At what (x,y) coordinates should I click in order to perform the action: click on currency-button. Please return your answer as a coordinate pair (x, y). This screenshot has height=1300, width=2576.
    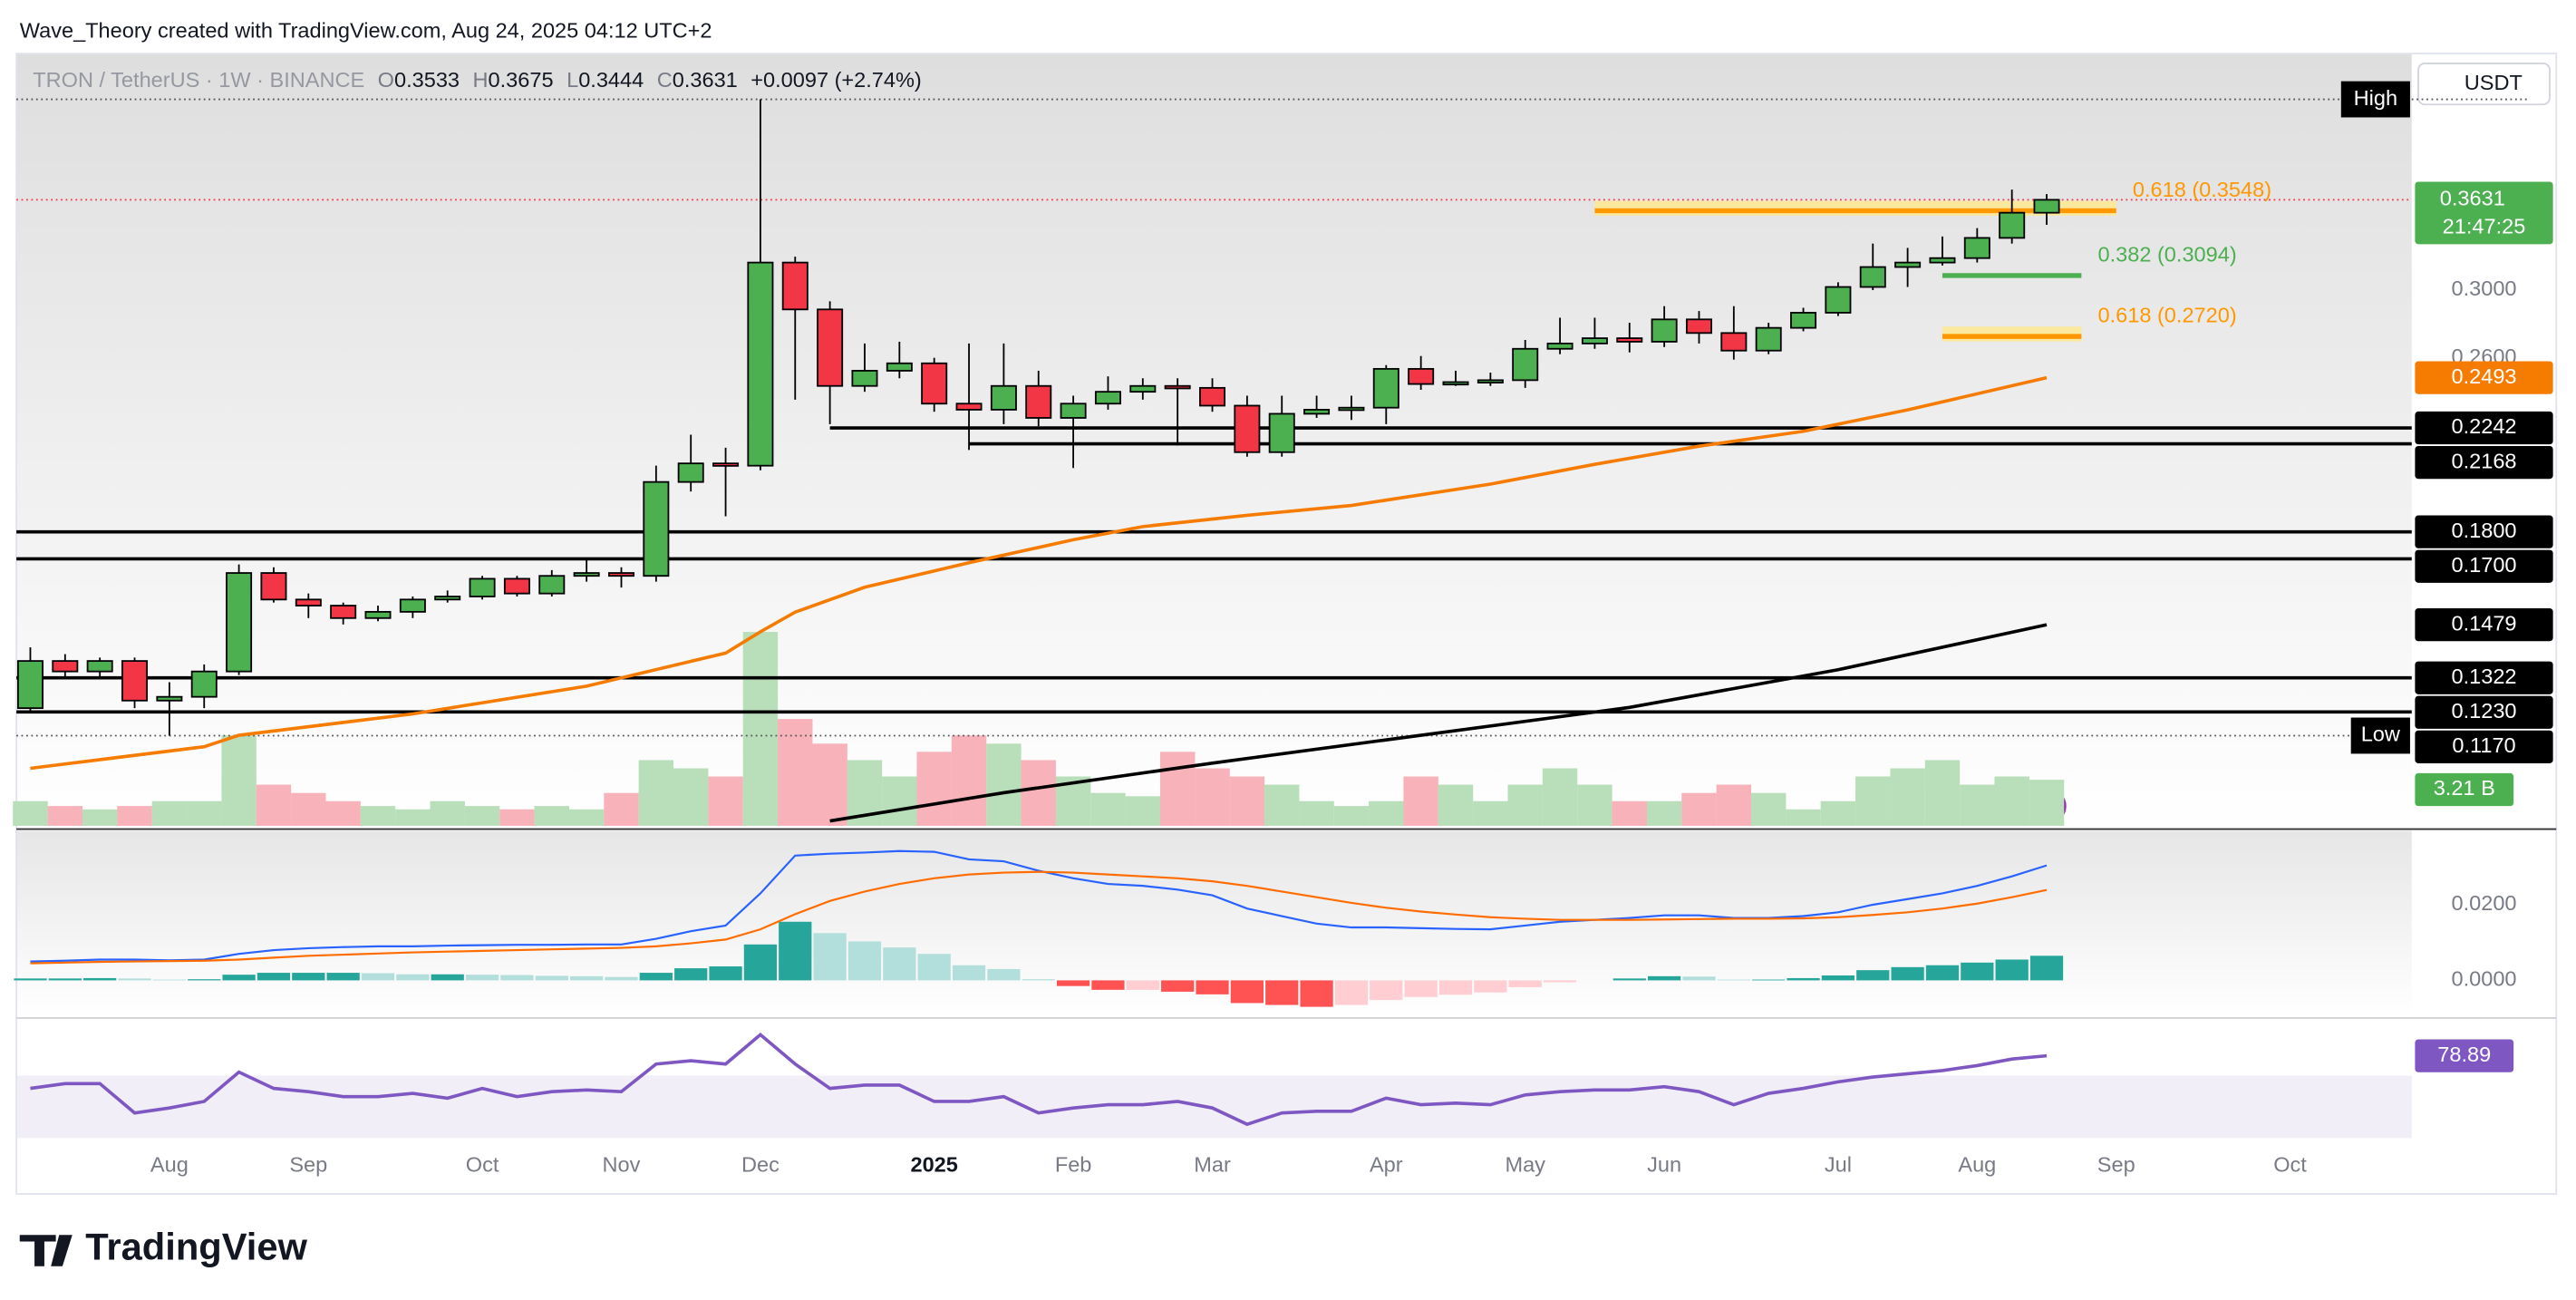
    Looking at the image, I should click on (2484, 84).